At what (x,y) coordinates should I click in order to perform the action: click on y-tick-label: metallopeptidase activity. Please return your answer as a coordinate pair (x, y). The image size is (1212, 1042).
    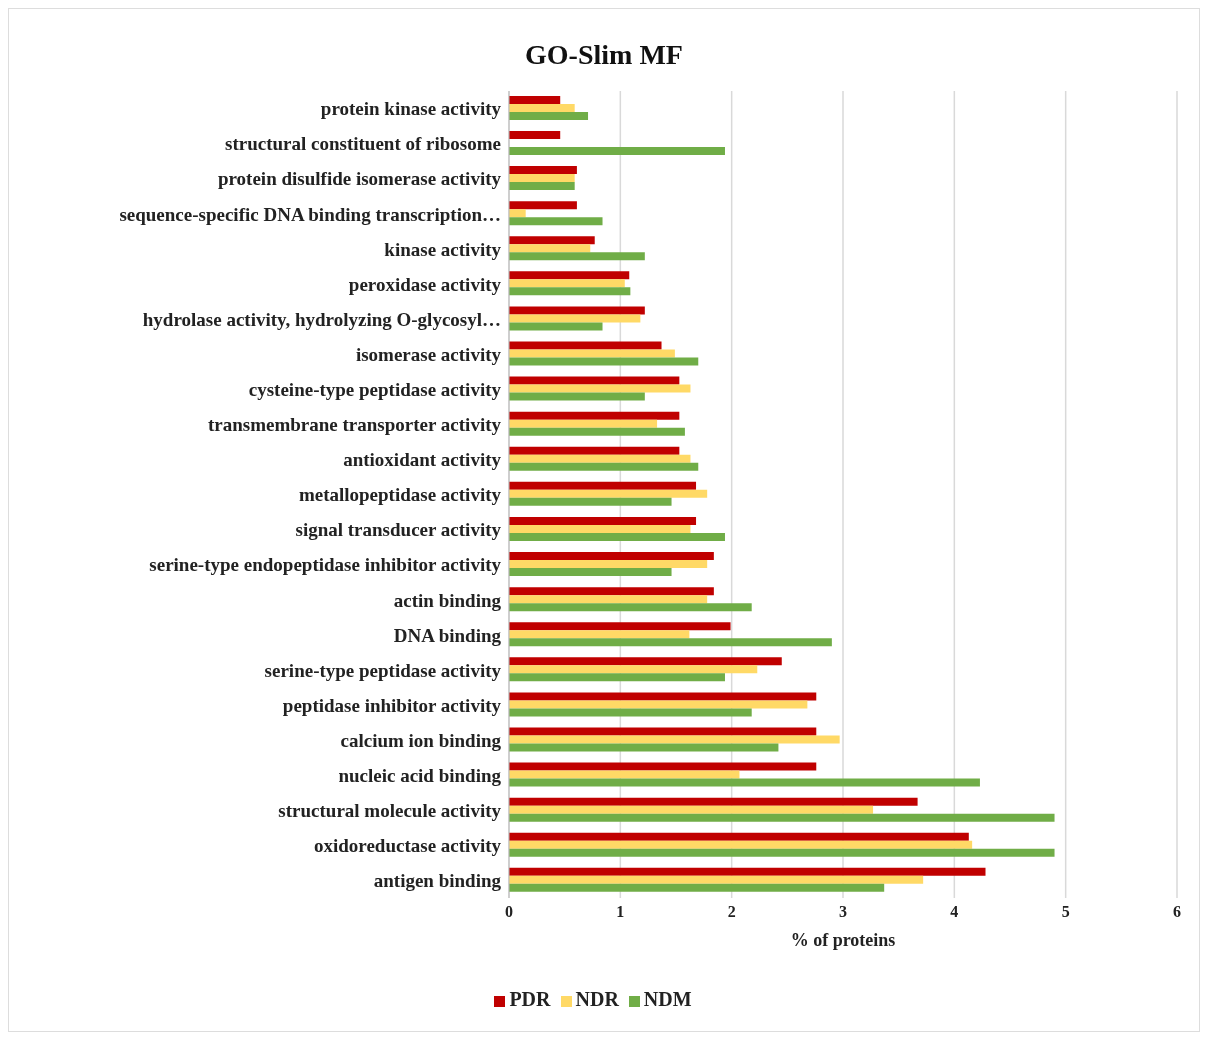
    Looking at the image, I should click on (400, 495).